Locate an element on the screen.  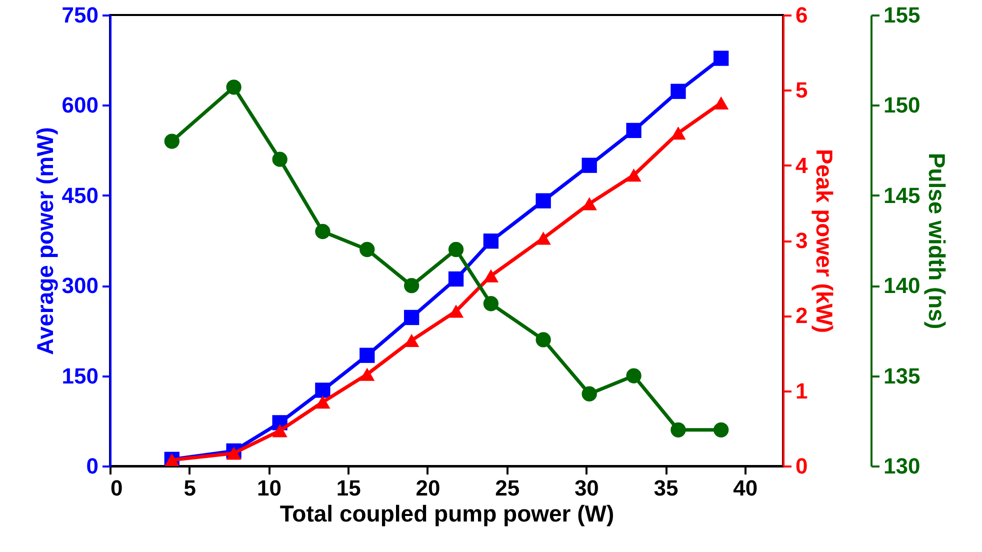
y-tick-label: 750 is located at coordinates (80, 15).